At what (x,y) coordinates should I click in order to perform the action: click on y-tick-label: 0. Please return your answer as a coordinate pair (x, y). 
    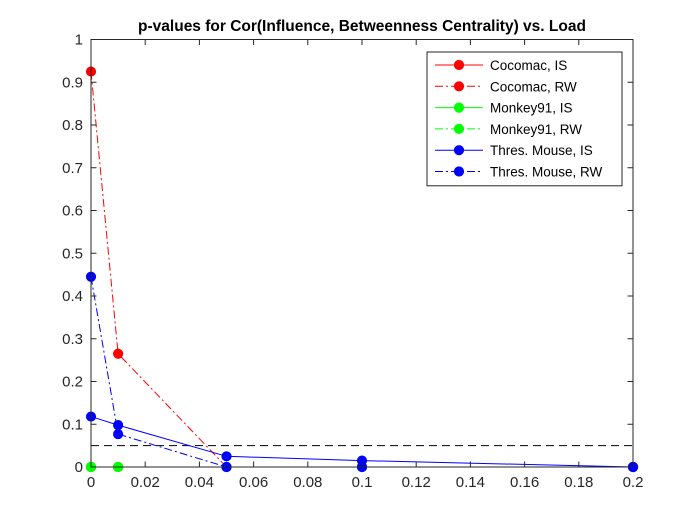
    Looking at the image, I should click on (79, 467).